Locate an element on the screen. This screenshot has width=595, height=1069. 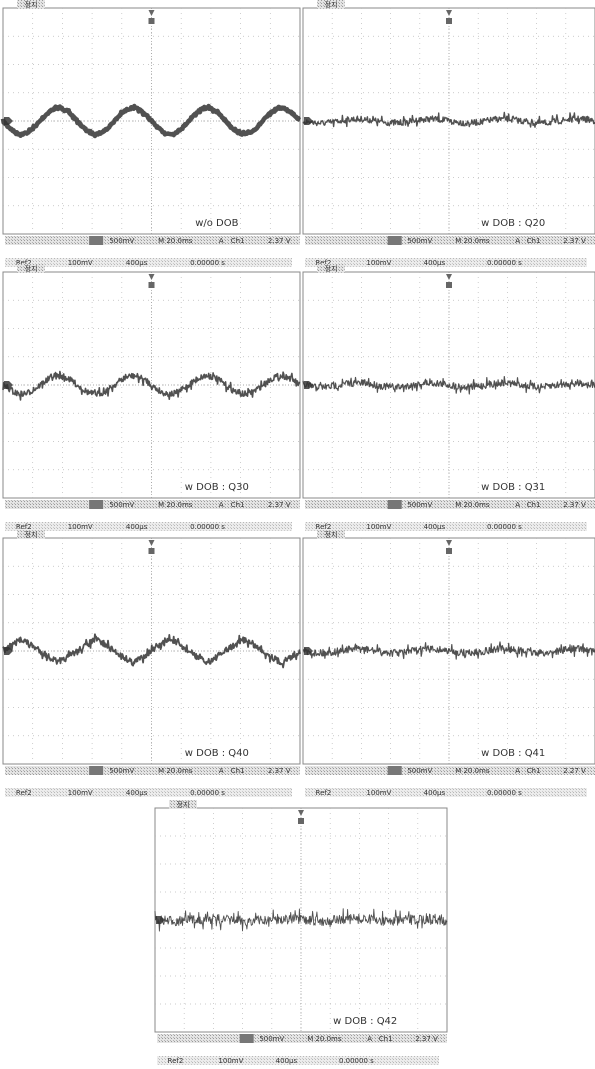
caption: w DOB : Q20 is located at coordinates (513, 223).